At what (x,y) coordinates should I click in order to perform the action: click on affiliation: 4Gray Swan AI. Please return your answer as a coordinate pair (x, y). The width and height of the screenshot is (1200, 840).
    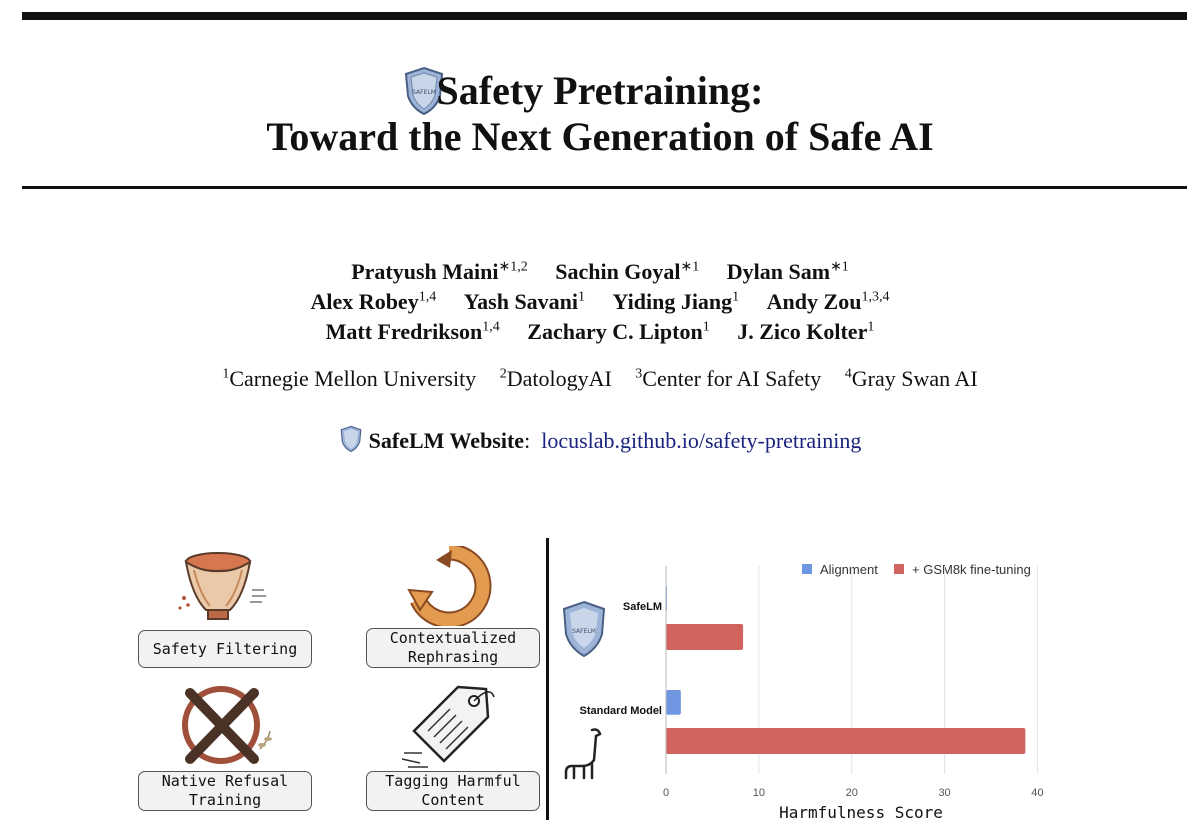
    Looking at the image, I should click on (911, 378).